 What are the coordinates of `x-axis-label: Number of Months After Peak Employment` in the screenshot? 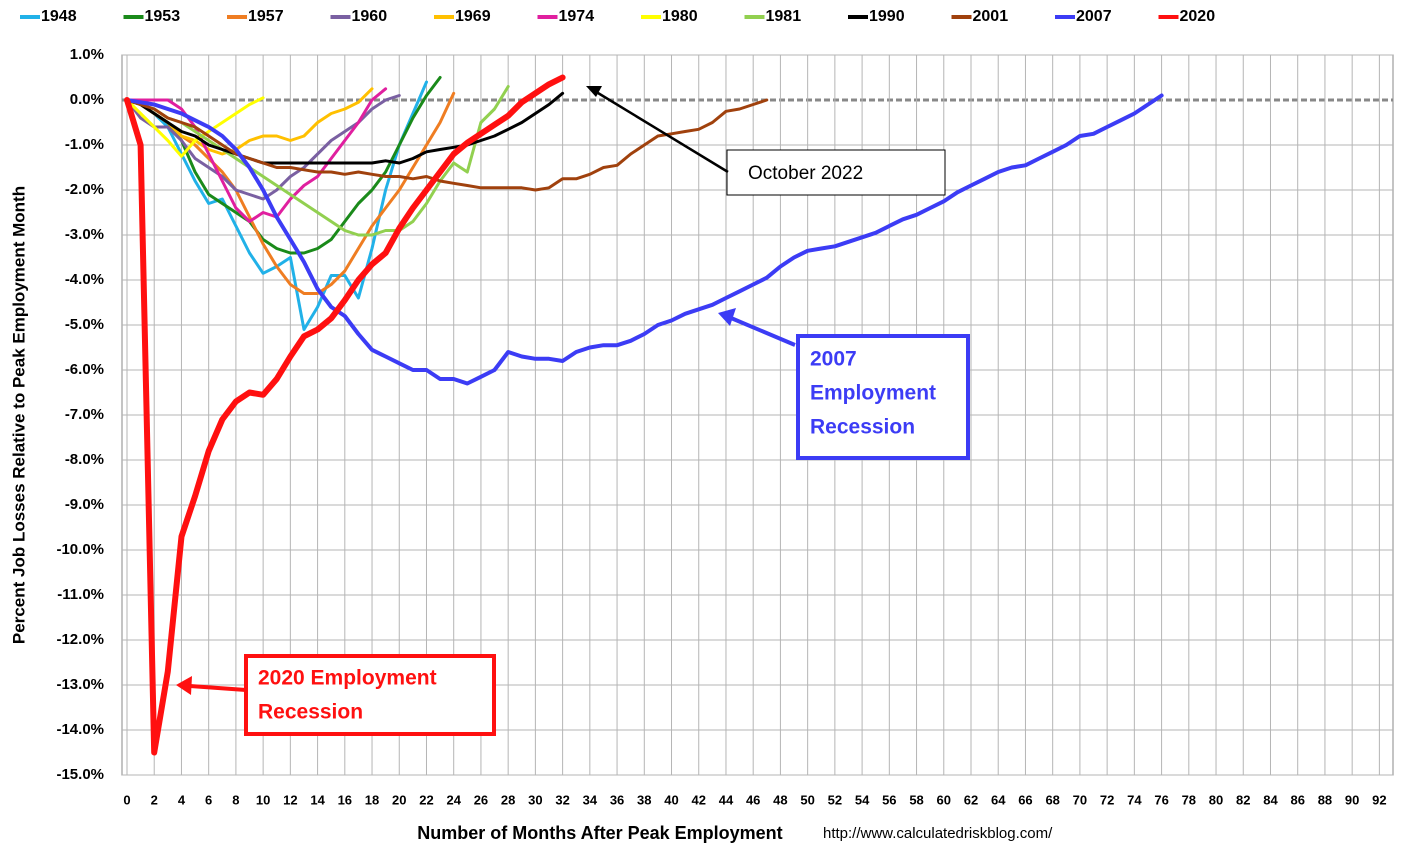 It's located at (599, 833).